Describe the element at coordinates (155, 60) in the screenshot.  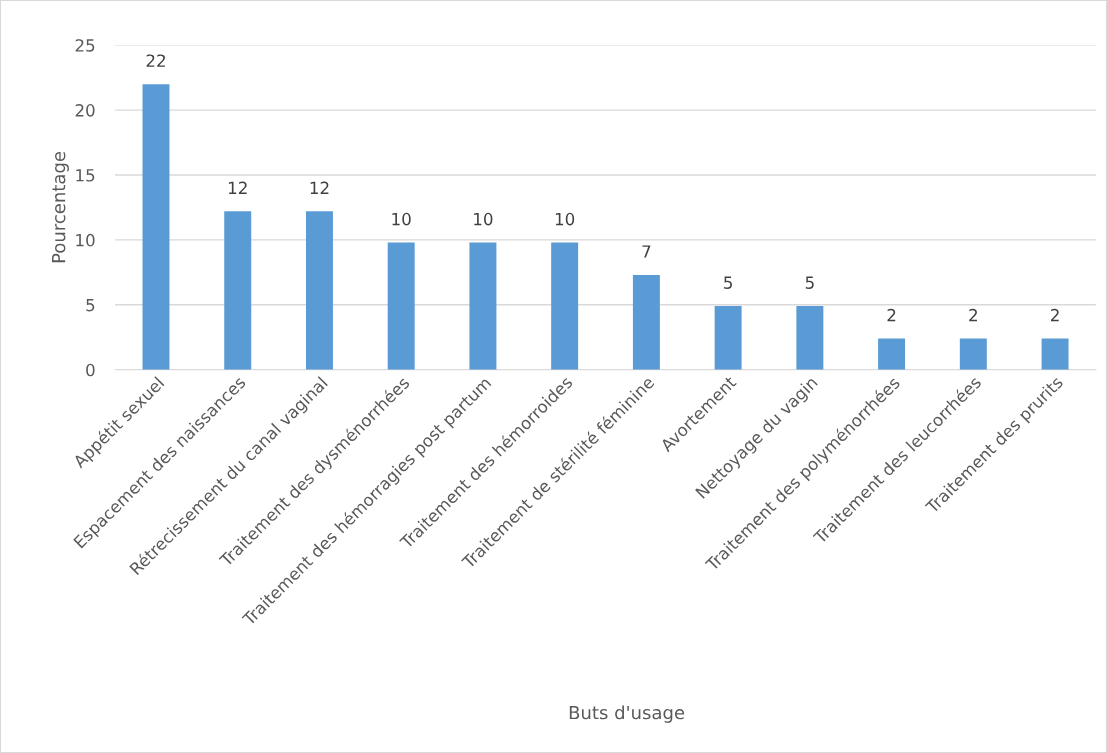
I see `data-label: 22` at that location.